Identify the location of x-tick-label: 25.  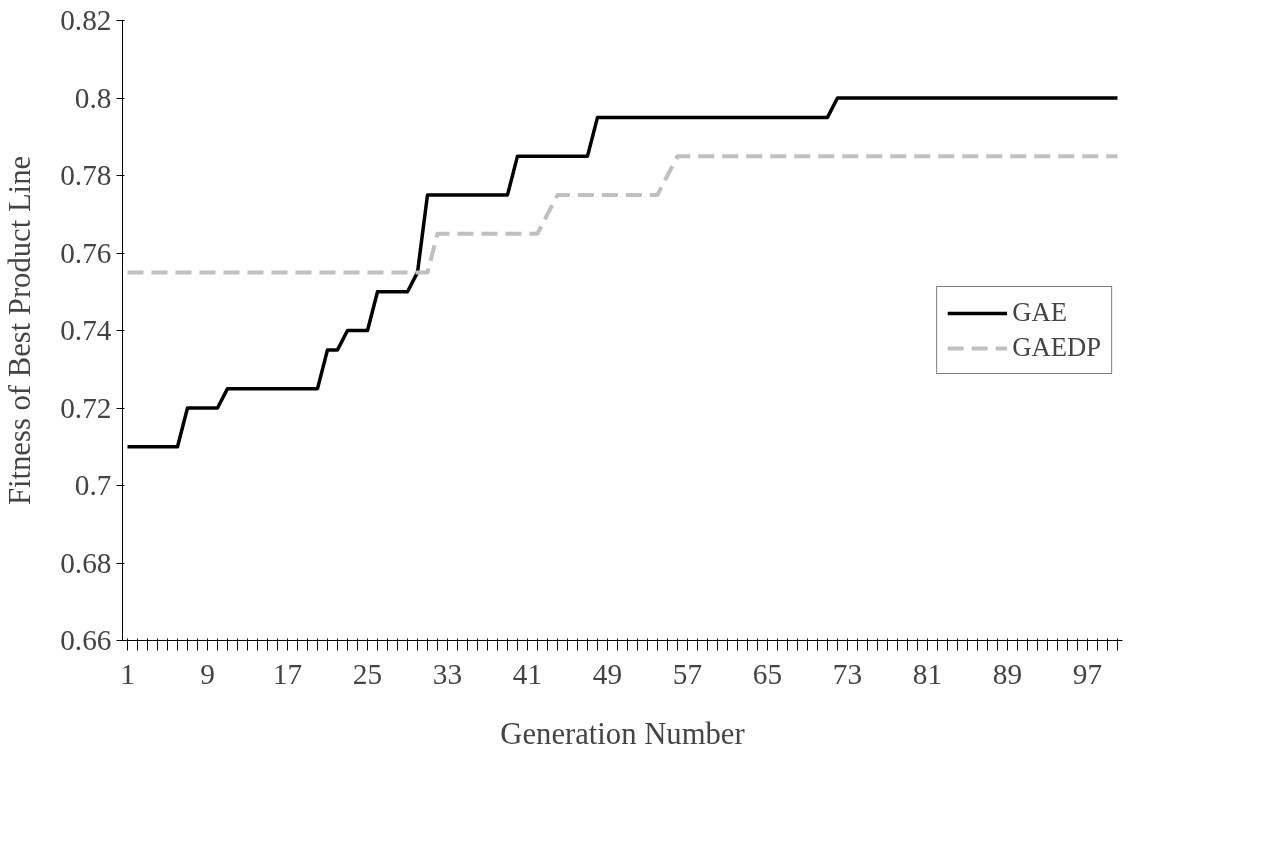
(367, 673).